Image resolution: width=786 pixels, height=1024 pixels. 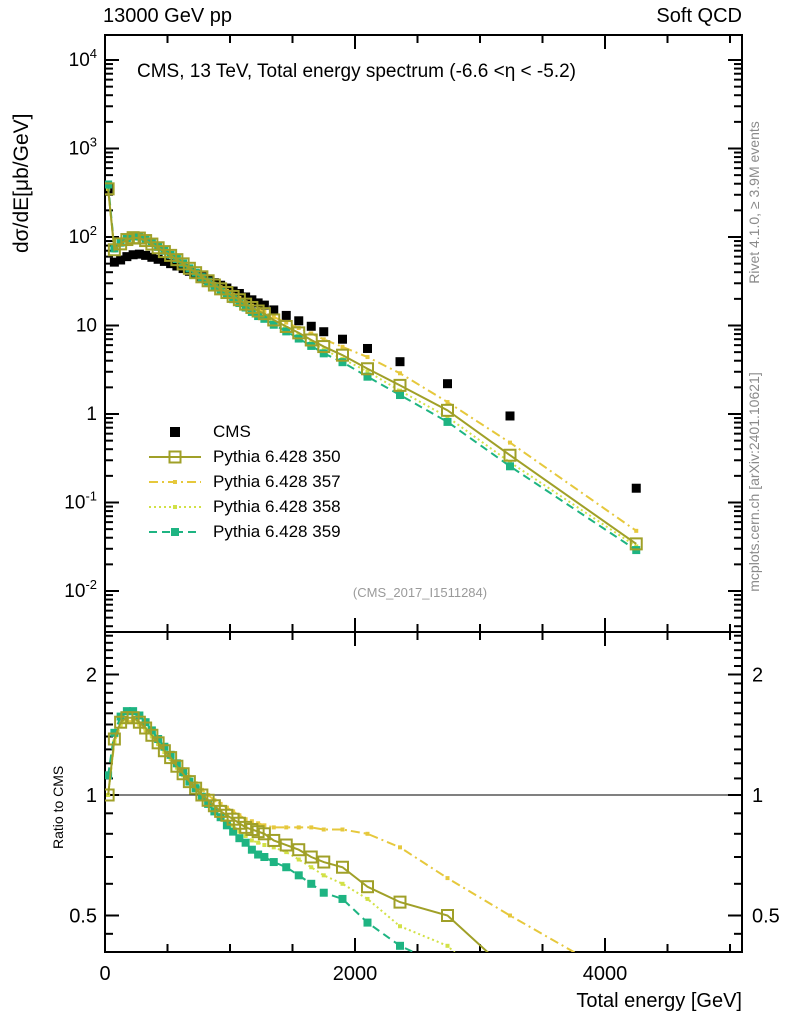 I want to click on legend-item-pythia-350: Pythia 6.428 350, so click(x=244, y=456).